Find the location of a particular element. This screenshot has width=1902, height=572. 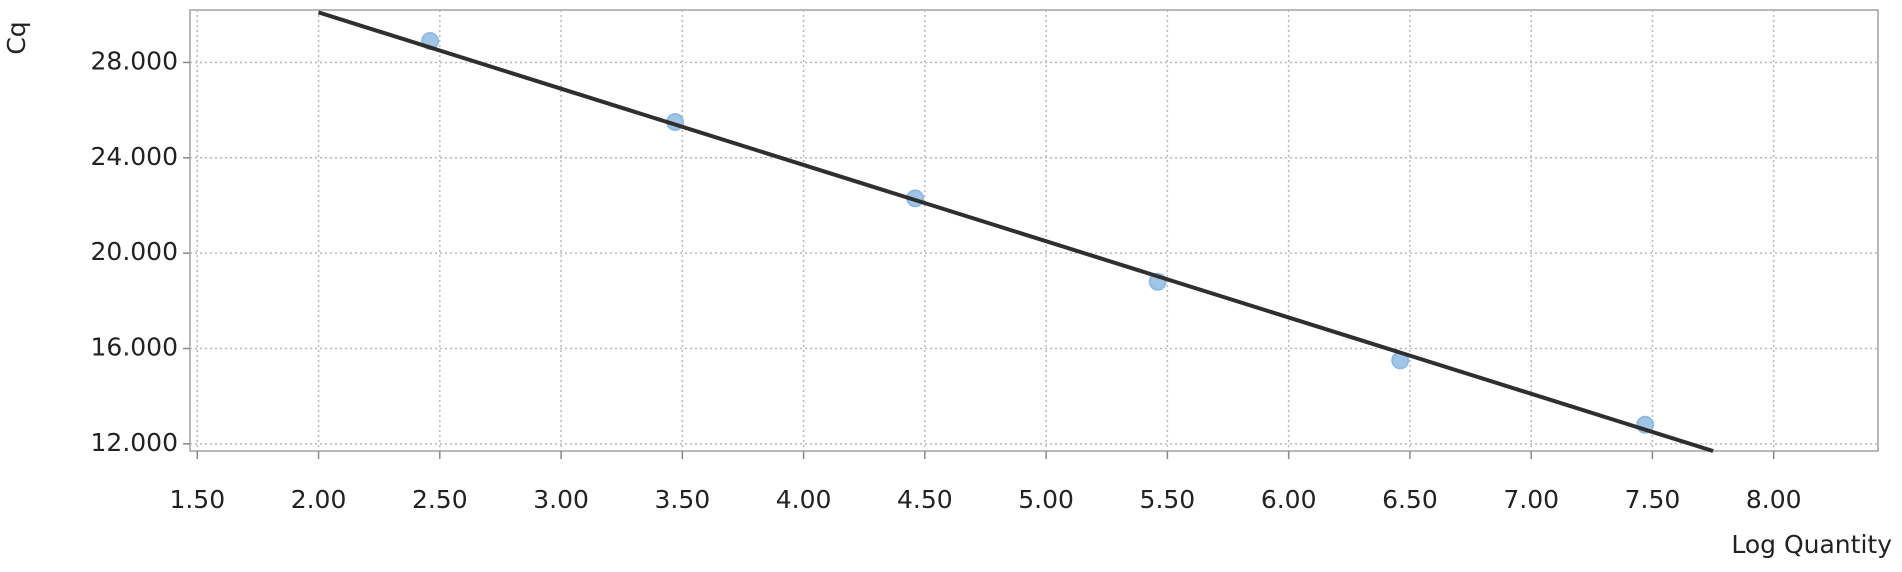

y-tick-label: 12.000 is located at coordinates (134, 442).